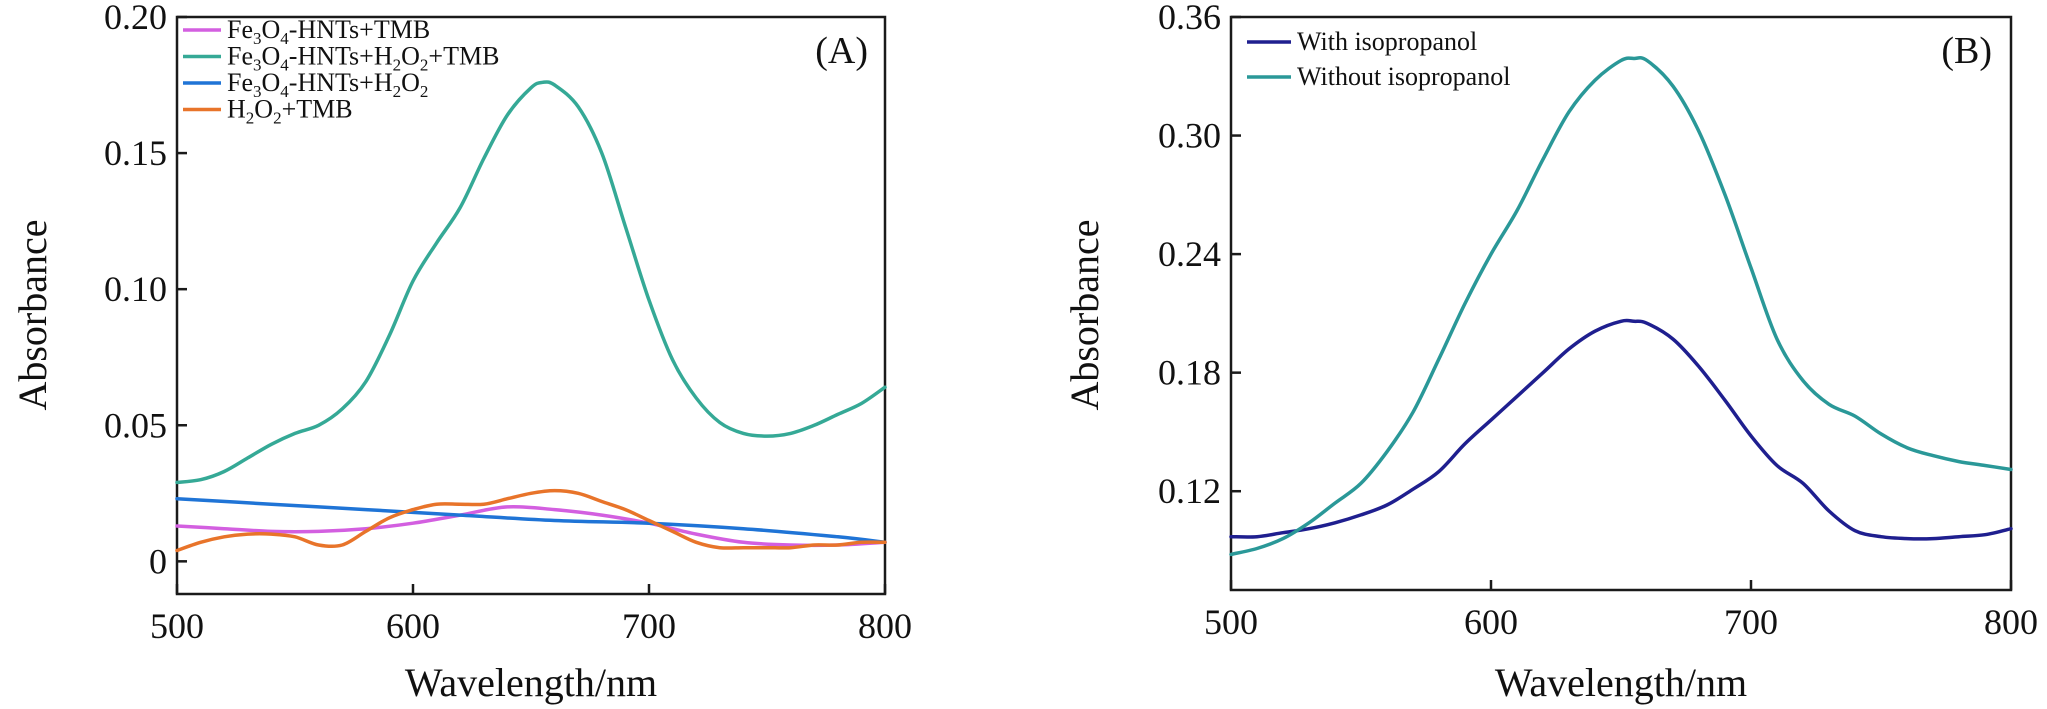  Describe the element at coordinates (841, 51) in the screenshot. I see `panel-label-a: (A)` at that location.